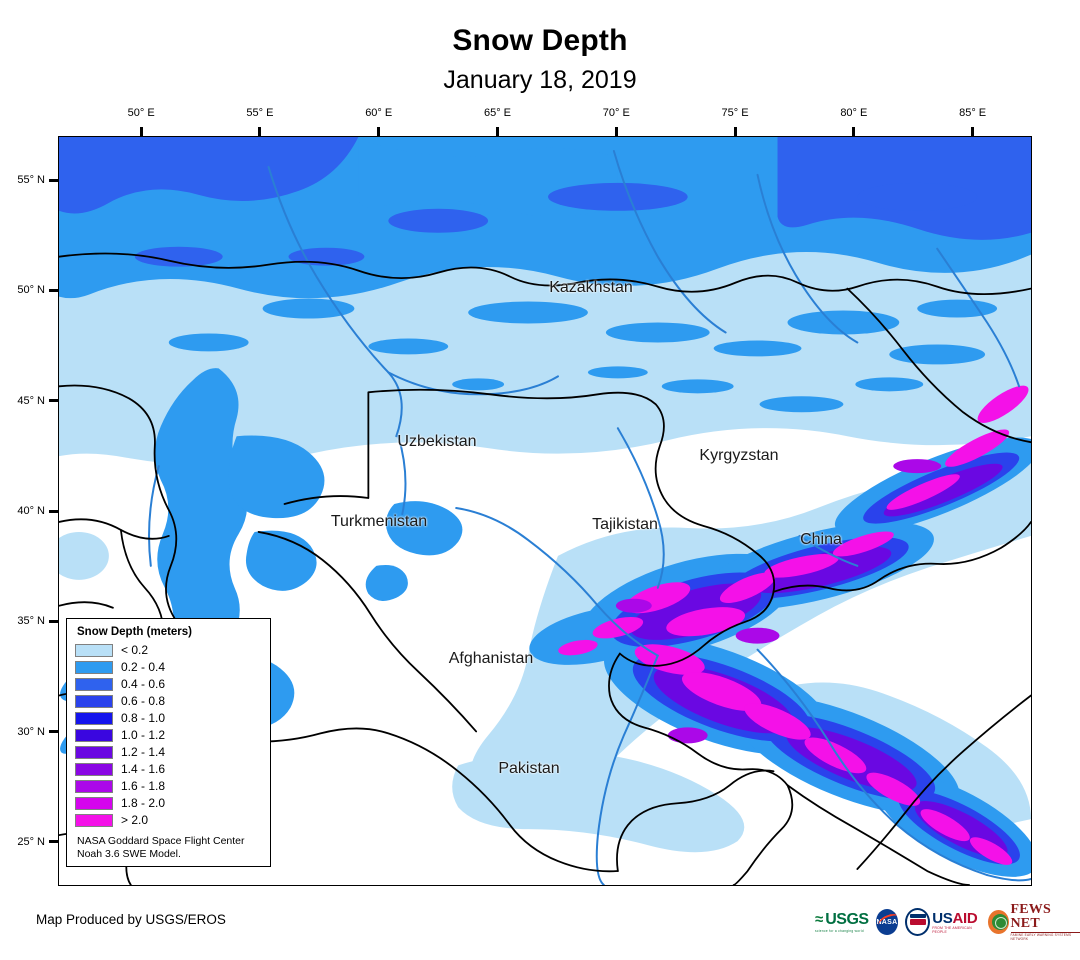 The width and height of the screenshot is (1080, 960). What do you see at coordinates (424, 528) in the screenshot?
I see `aral-sea-north` at bounding box center [424, 528].